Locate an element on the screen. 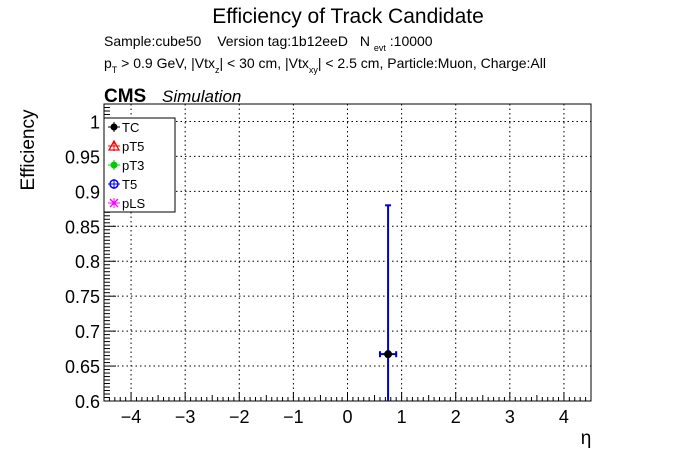 Image resolution: width=696 pixels, height=472 pixels. sample-label: Sample:cube50 is located at coordinates (153, 41).